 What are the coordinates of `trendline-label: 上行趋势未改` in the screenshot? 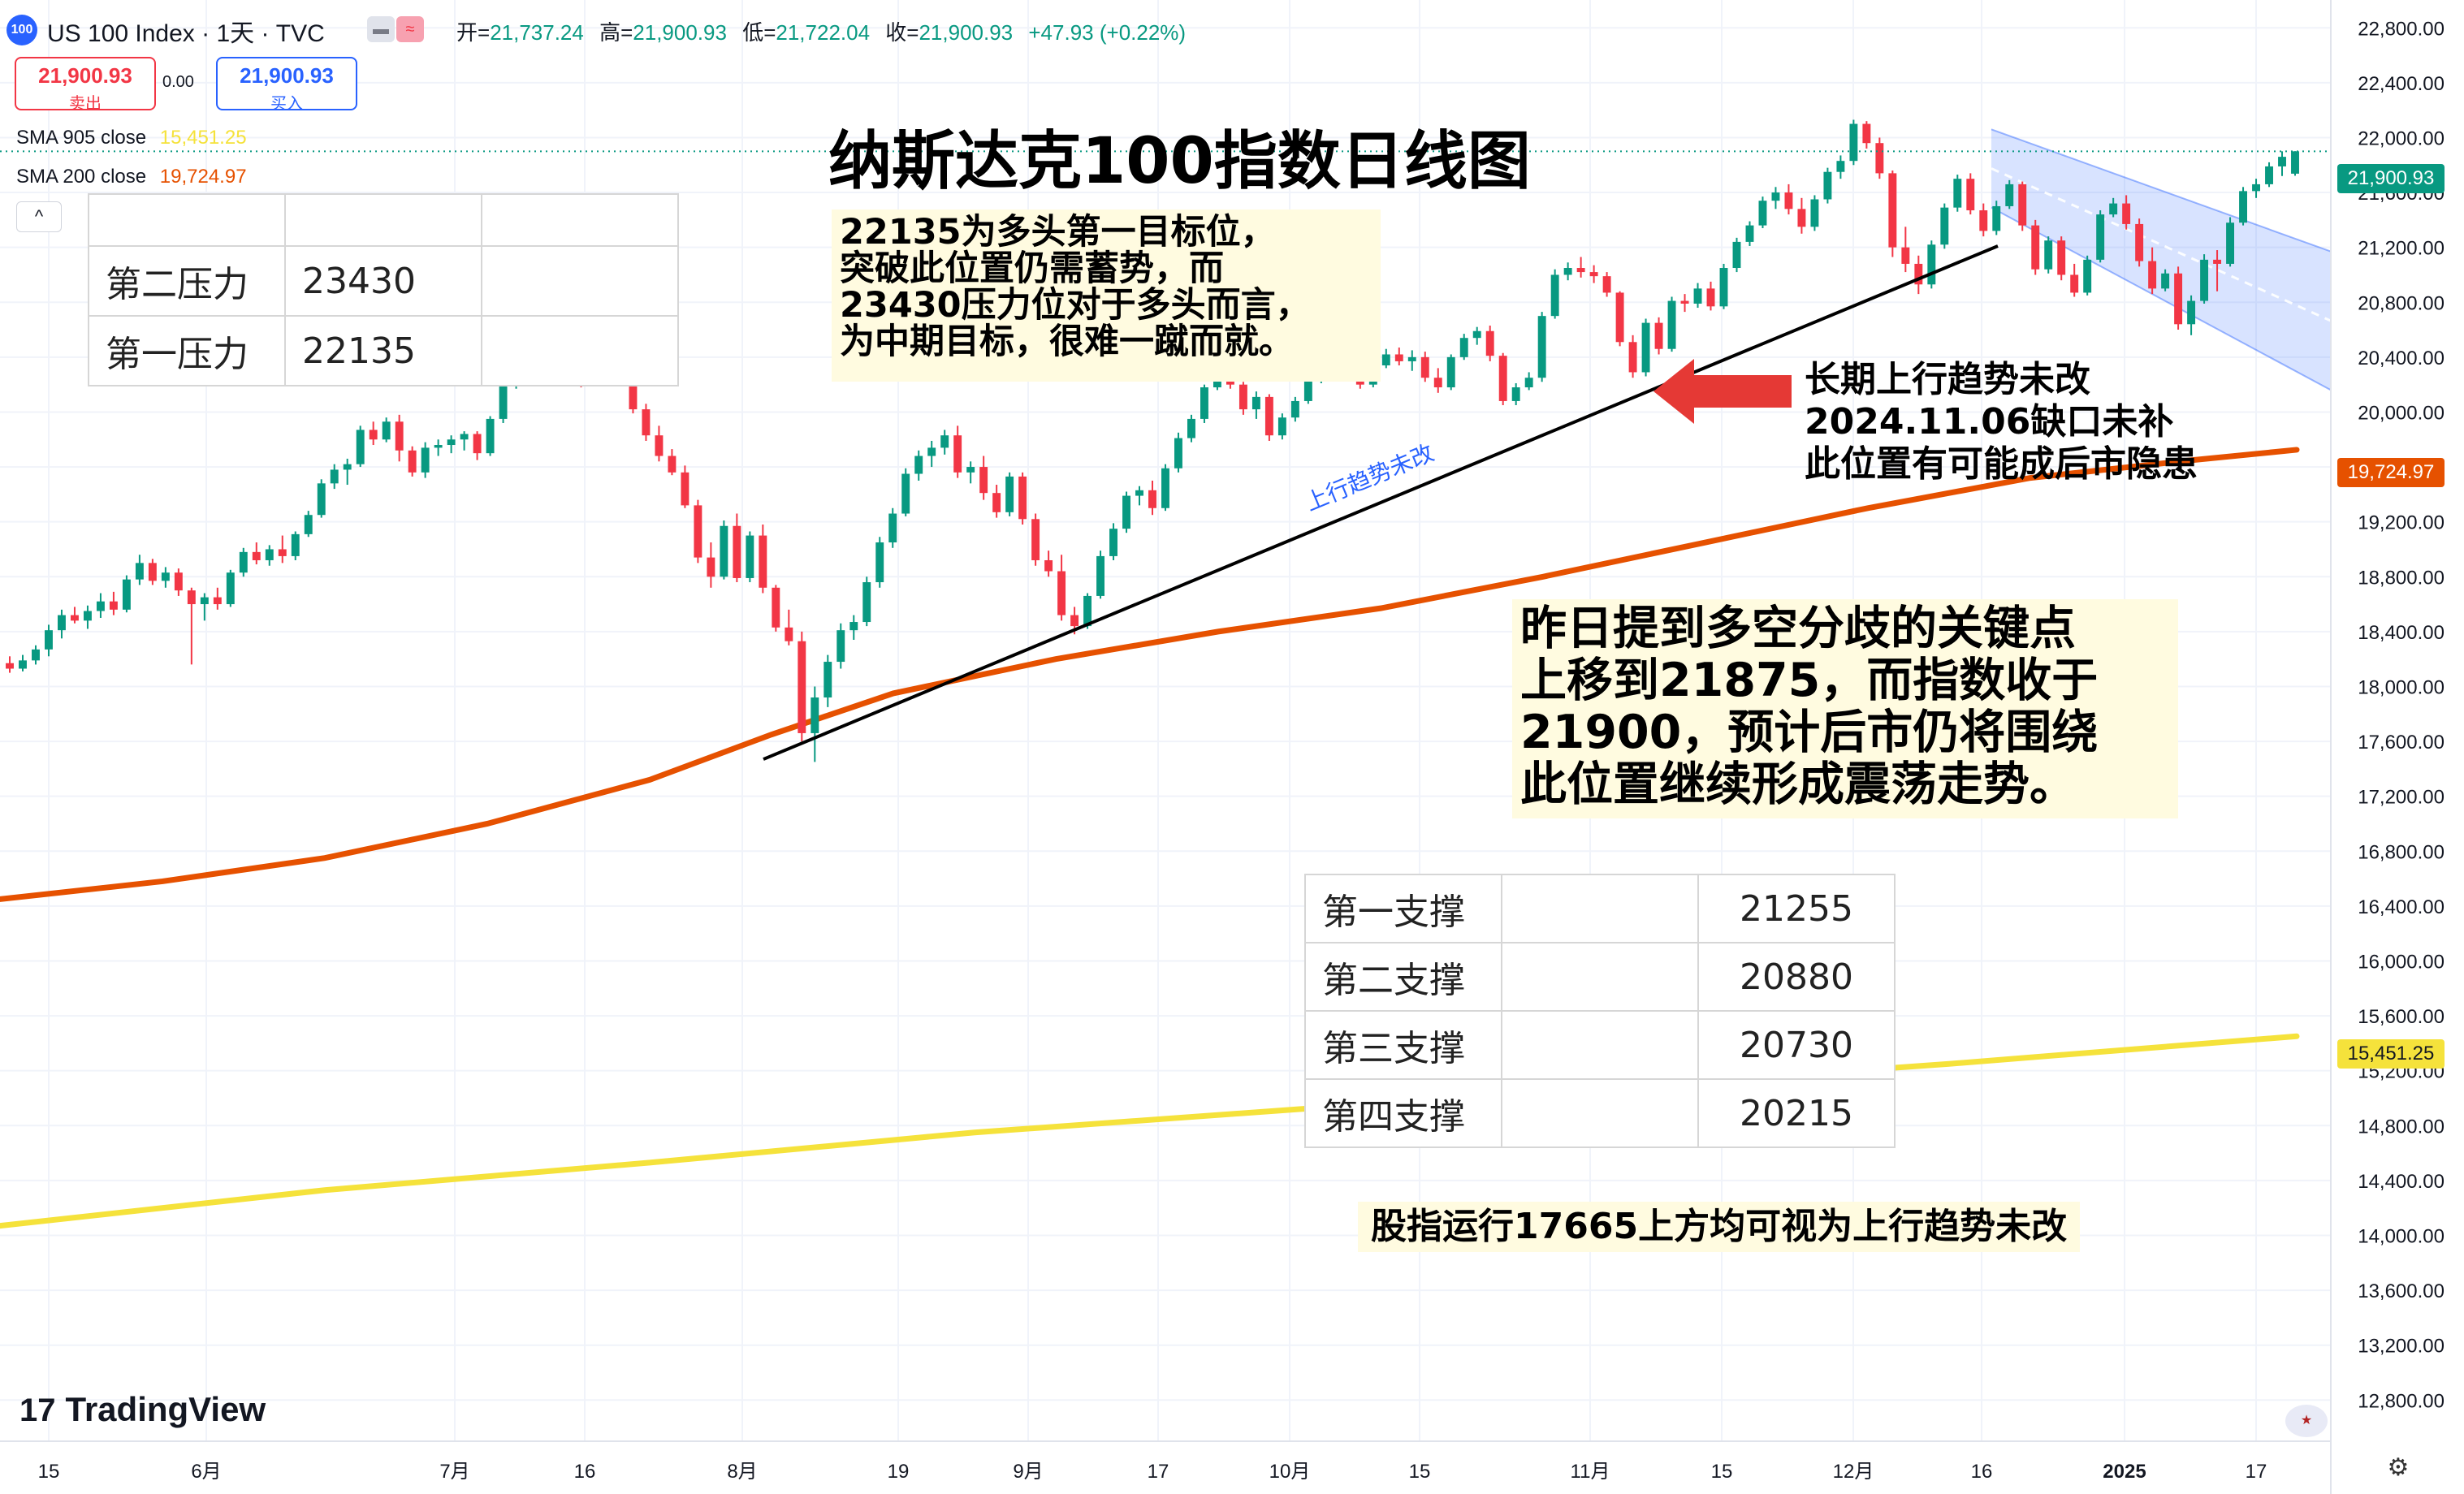 It's located at (1369, 477).